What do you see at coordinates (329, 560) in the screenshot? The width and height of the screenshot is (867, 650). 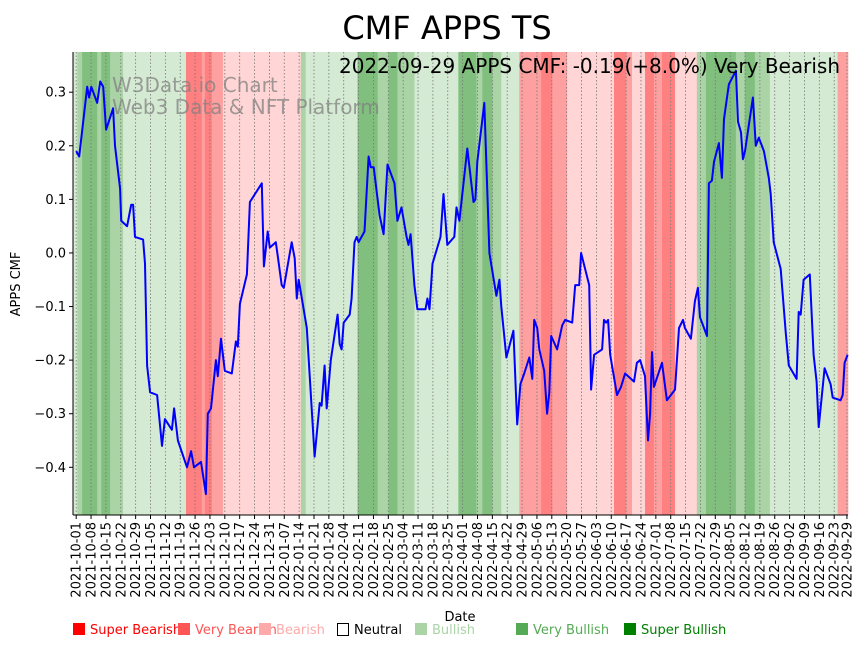 I see `x-tick-label: 2022-01-28` at bounding box center [329, 560].